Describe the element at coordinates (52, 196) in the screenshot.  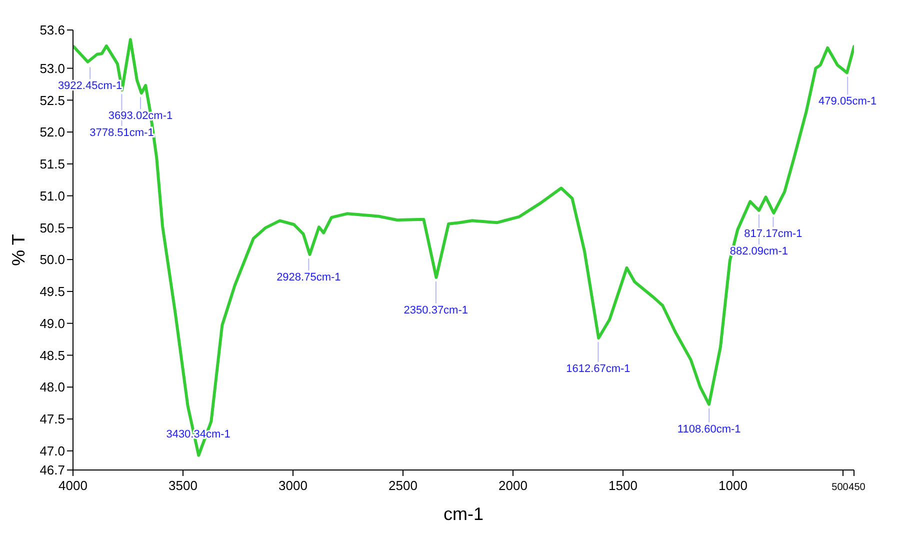
I see `y-tick-label: 51.0` at that location.